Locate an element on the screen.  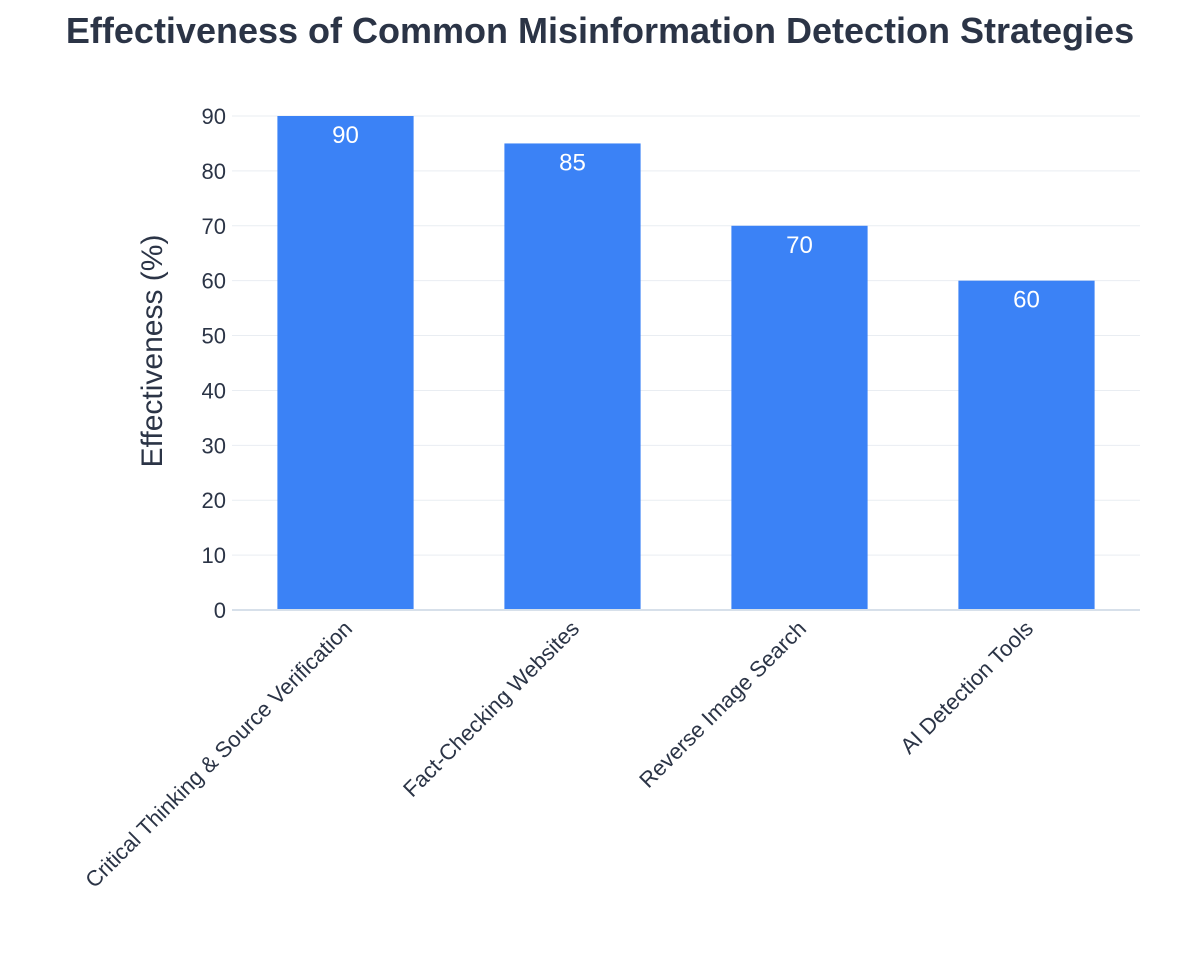
y-tick-label-50: 50 is located at coordinates (214, 336).